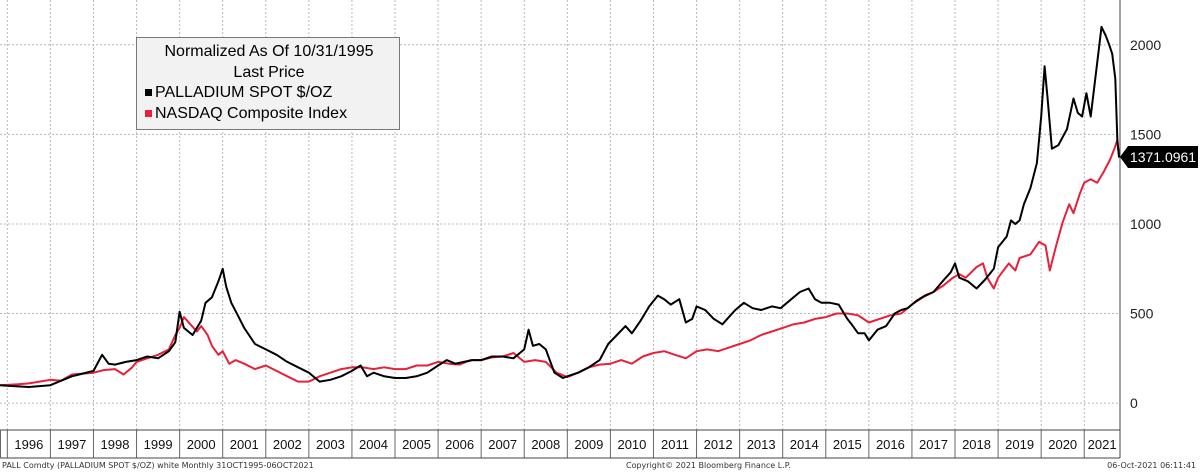  I want to click on legend-swatch-nasdaq, so click(148, 113).